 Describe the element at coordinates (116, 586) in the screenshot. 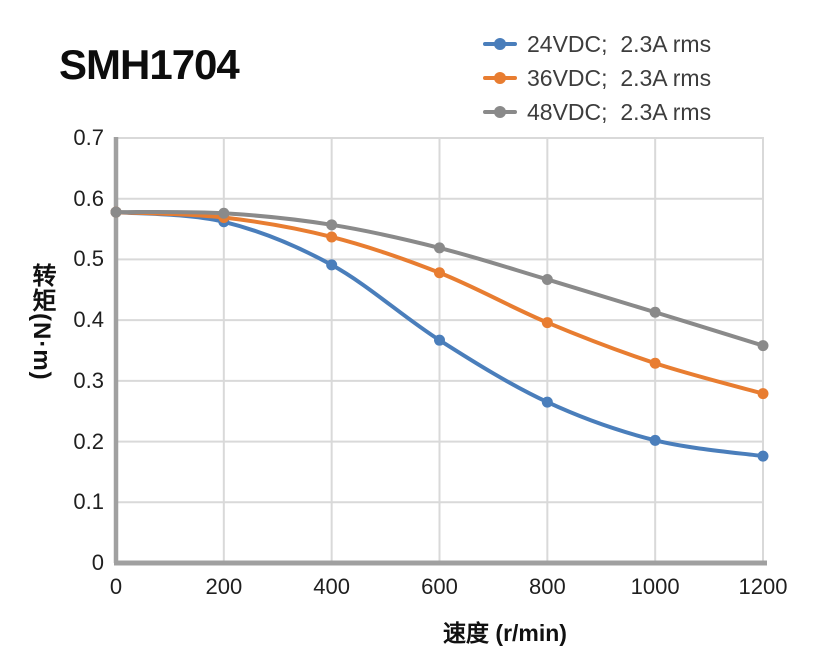

I see `x-tick-label: 0` at that location.